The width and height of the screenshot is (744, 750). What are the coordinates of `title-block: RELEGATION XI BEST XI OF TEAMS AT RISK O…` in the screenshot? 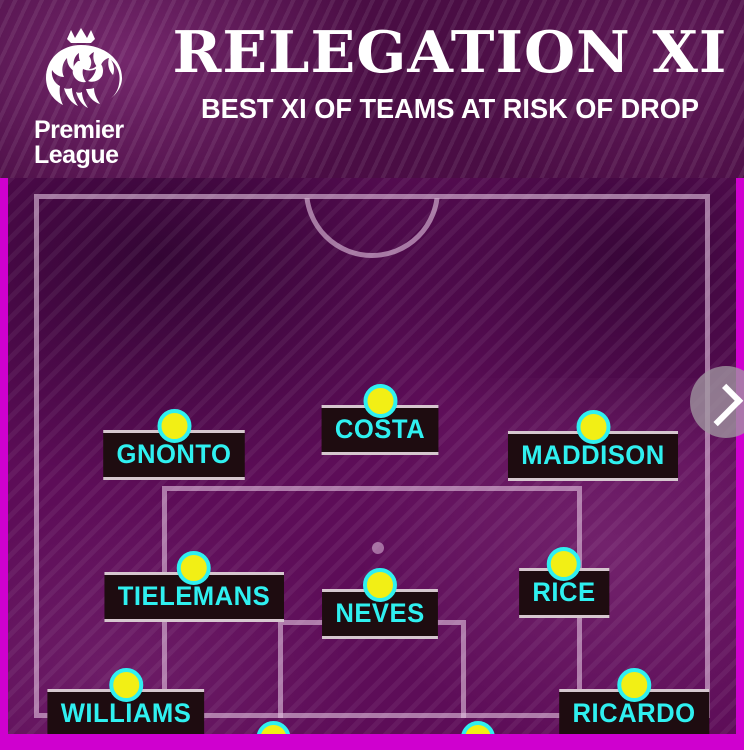 It's located at (450, 74).